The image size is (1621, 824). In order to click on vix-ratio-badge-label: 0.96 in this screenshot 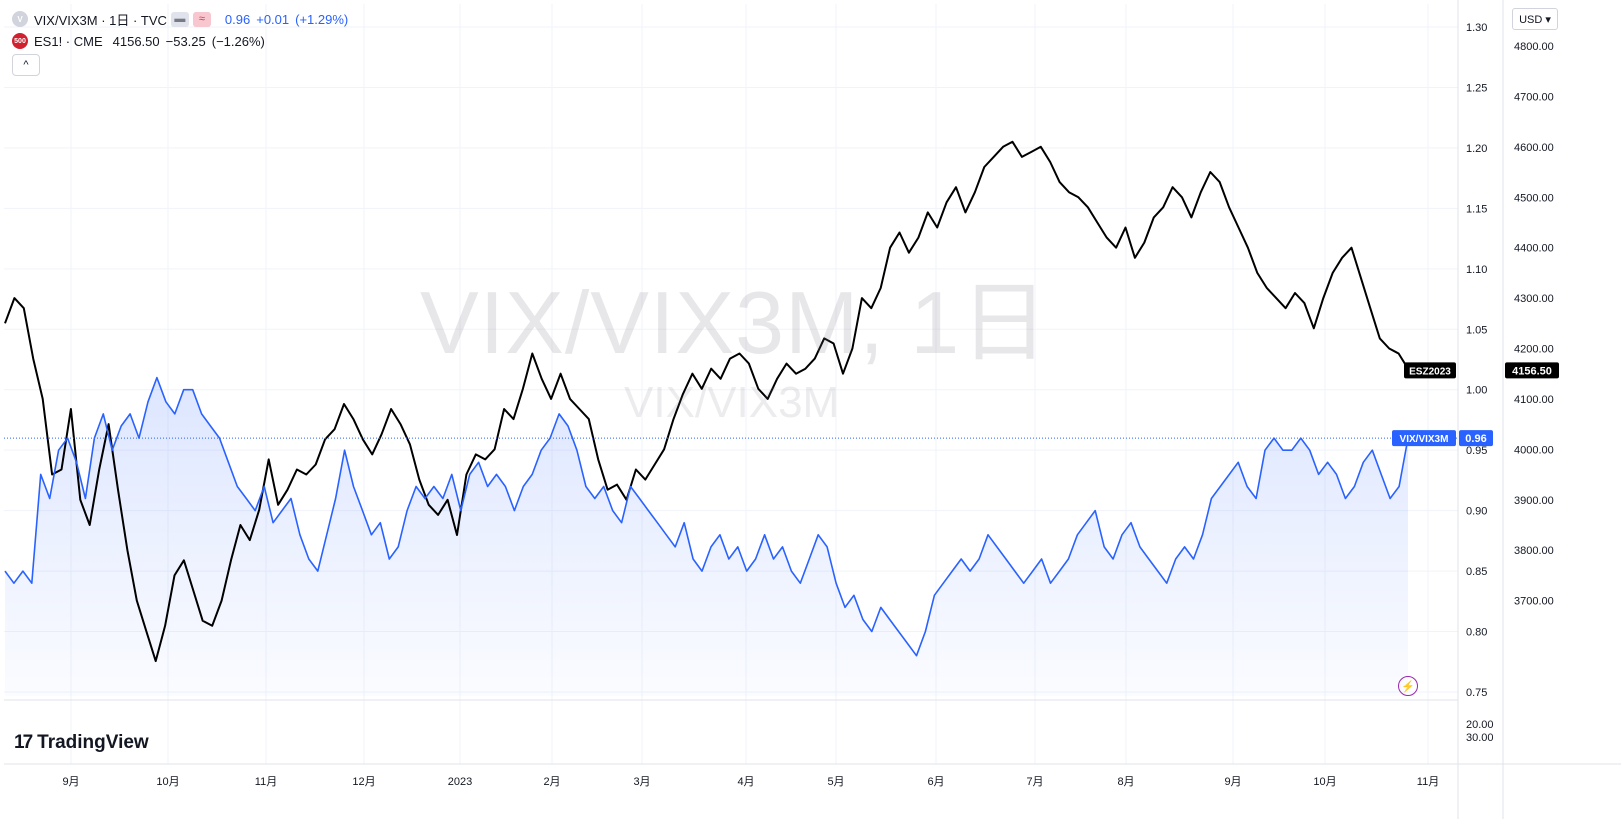, I will do `click(1475, 439)`.